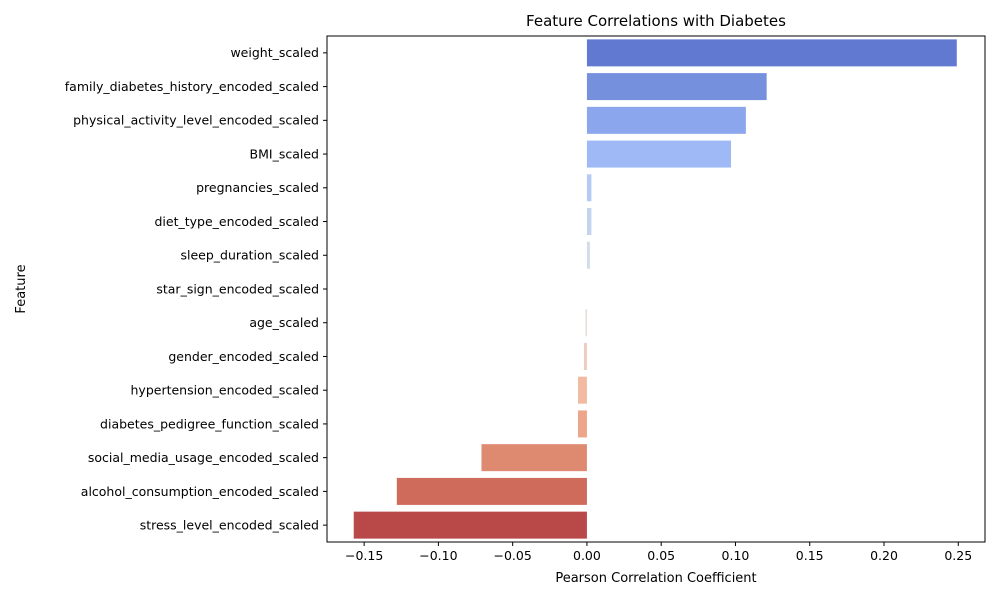  I want to click on y-tick-label: BMI_scaled, so click(284, 153).